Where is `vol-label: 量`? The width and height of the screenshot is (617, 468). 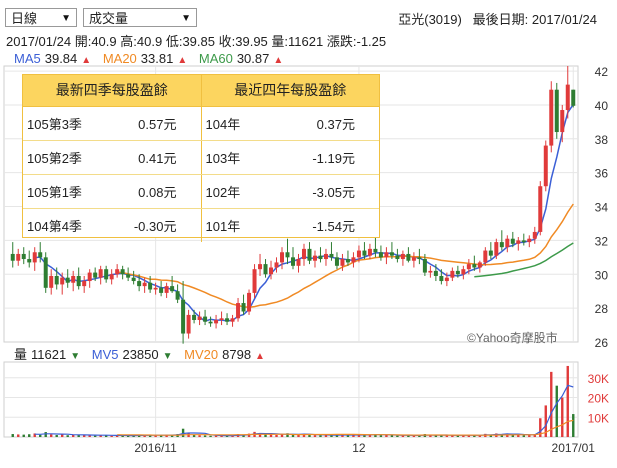
vol-label: 量 is located at coordinates (21, 354).